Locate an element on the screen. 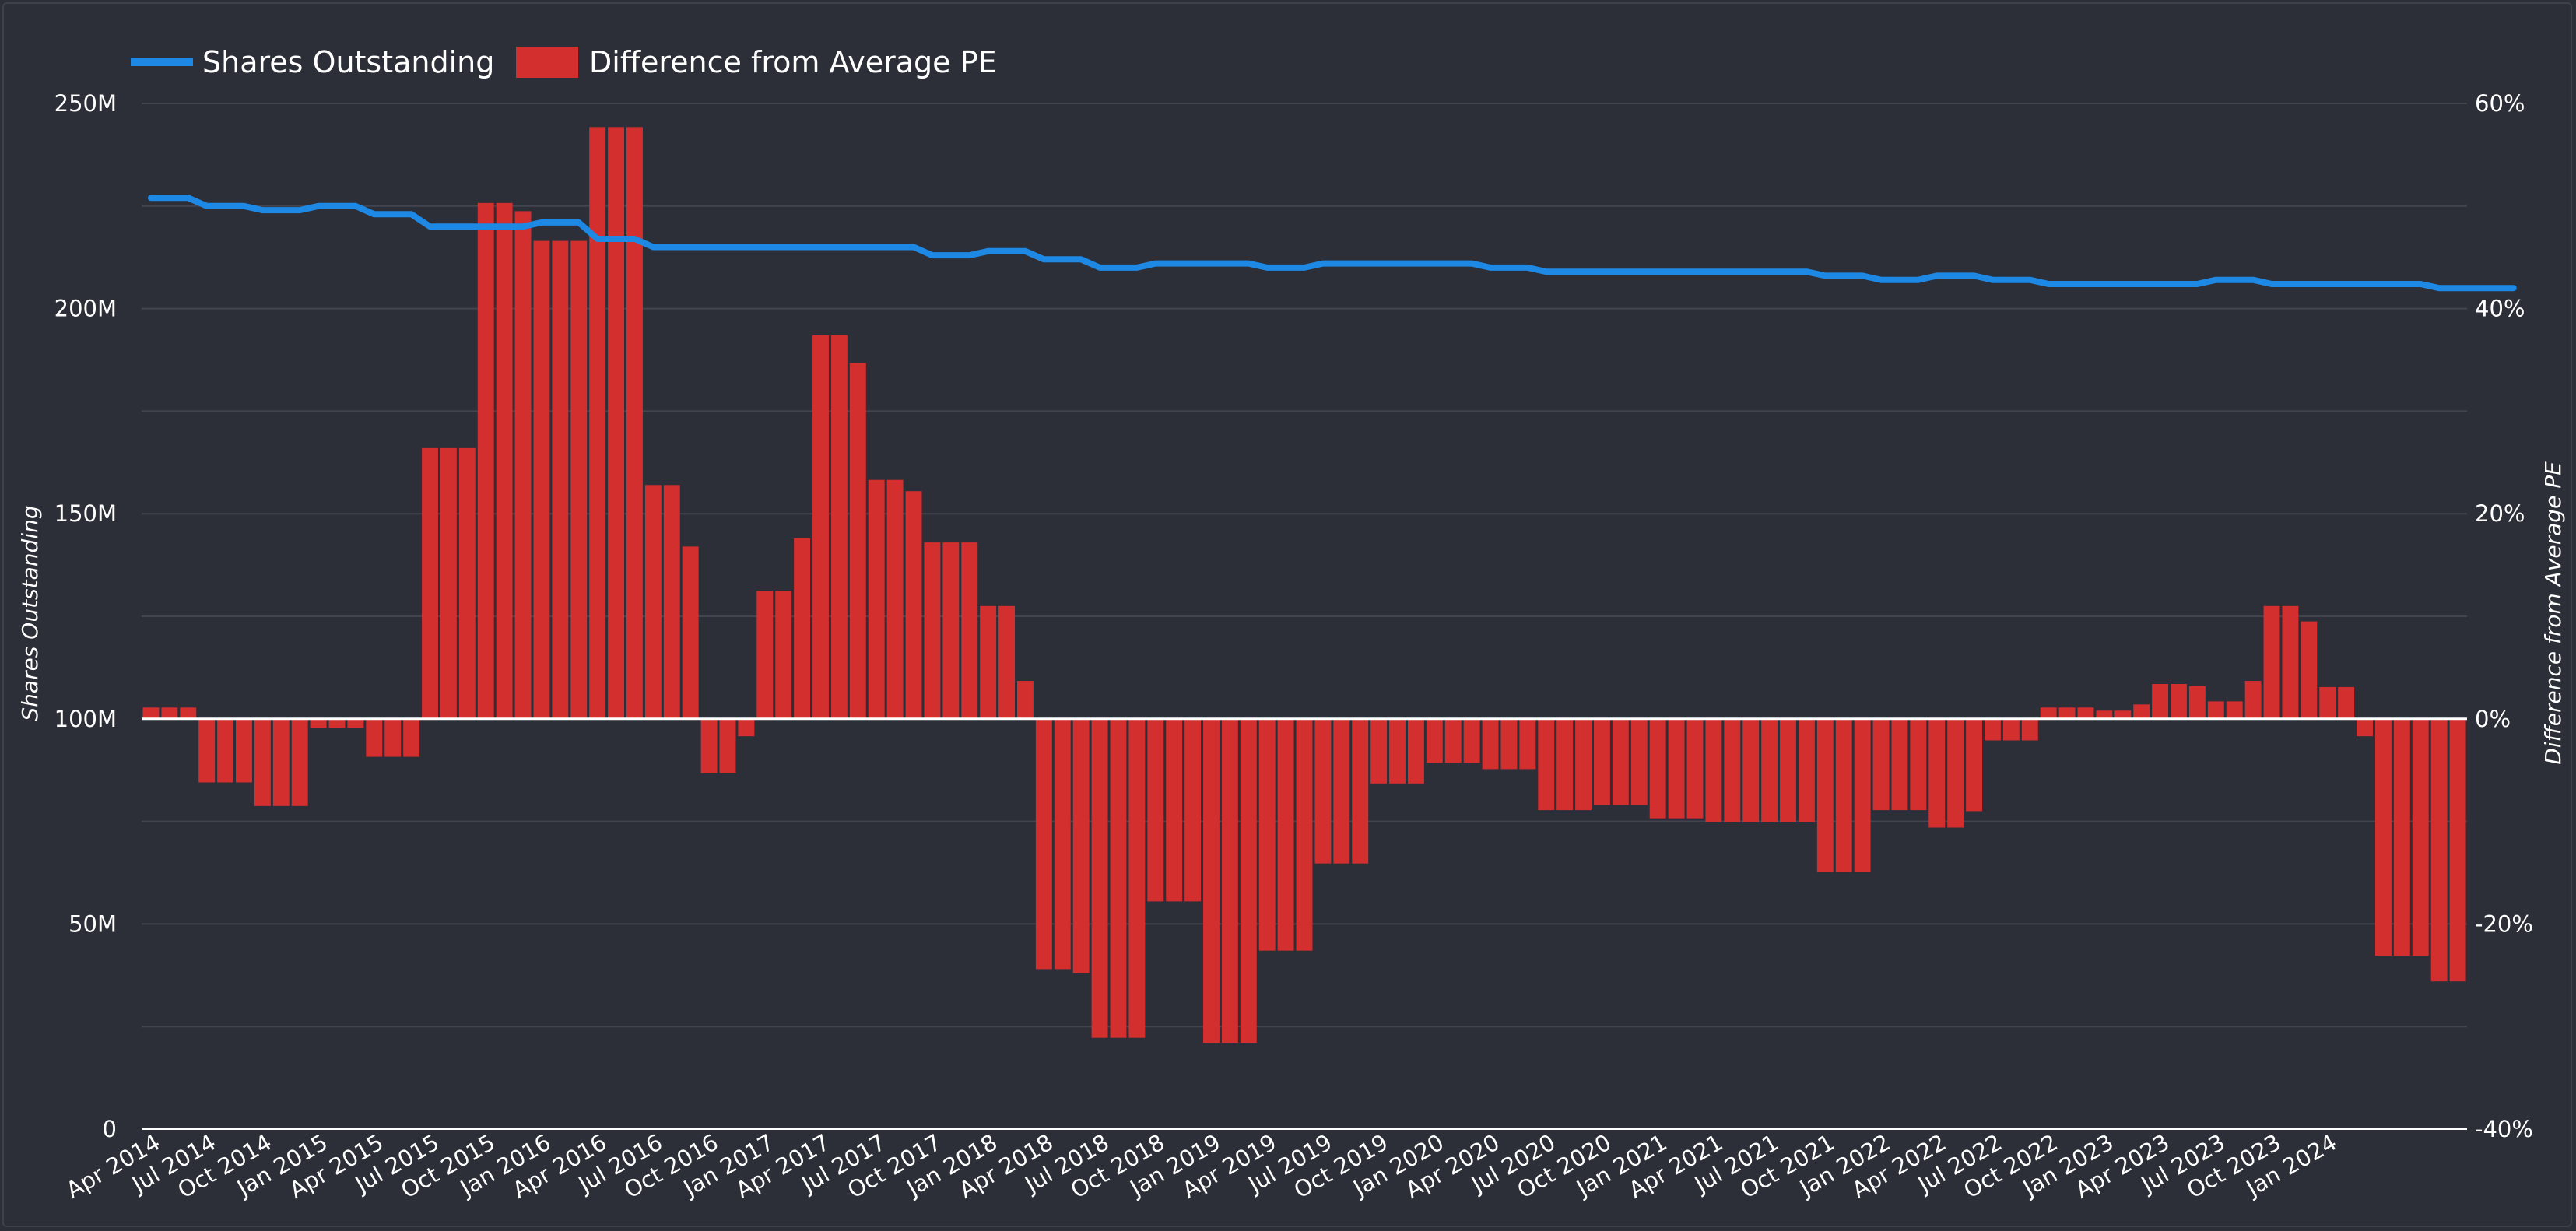 This screenshot has height=1231, width=2576. left-tick-label: 0 is located at coordinates (110, 1129).